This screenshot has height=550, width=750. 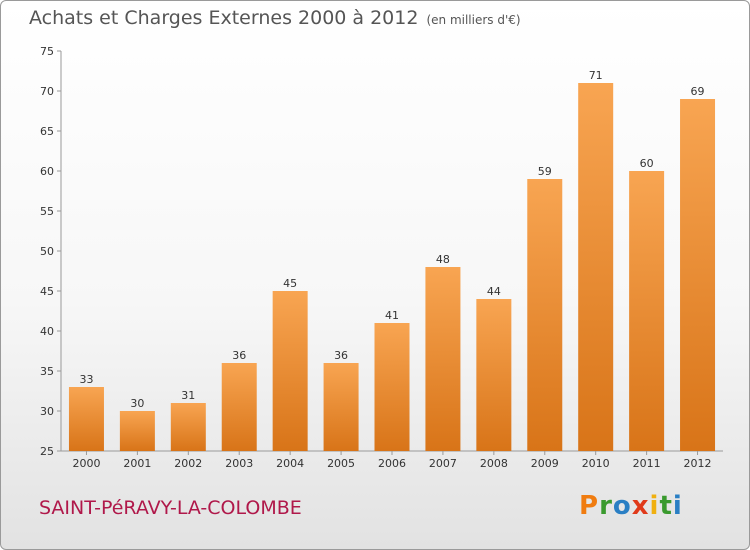 What do you see at coordinates (647, 463) in the screenshot?
I see `x-tick-label-2011: 2011` at bounding box center [647, 463].